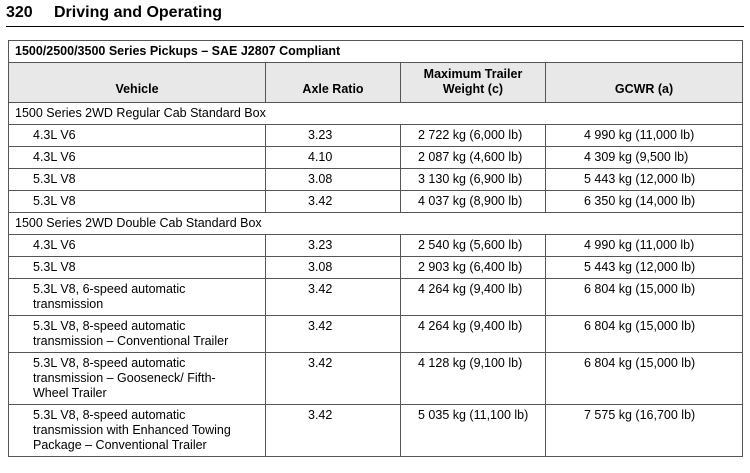 This screenshot has height=473, width=750. Describe the element at coordinates (473, 82) in the screenshot. I see `column-header: Maximum Trailer Weight (c)` at that location.